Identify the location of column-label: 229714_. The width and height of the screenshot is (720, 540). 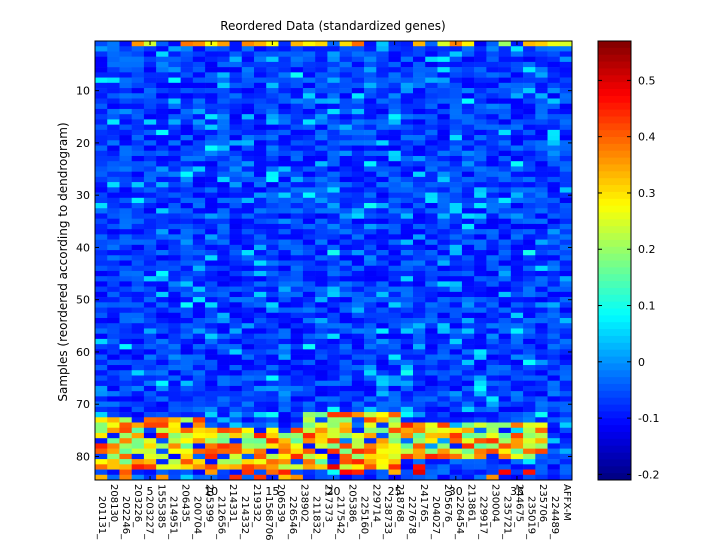
(375, 506).